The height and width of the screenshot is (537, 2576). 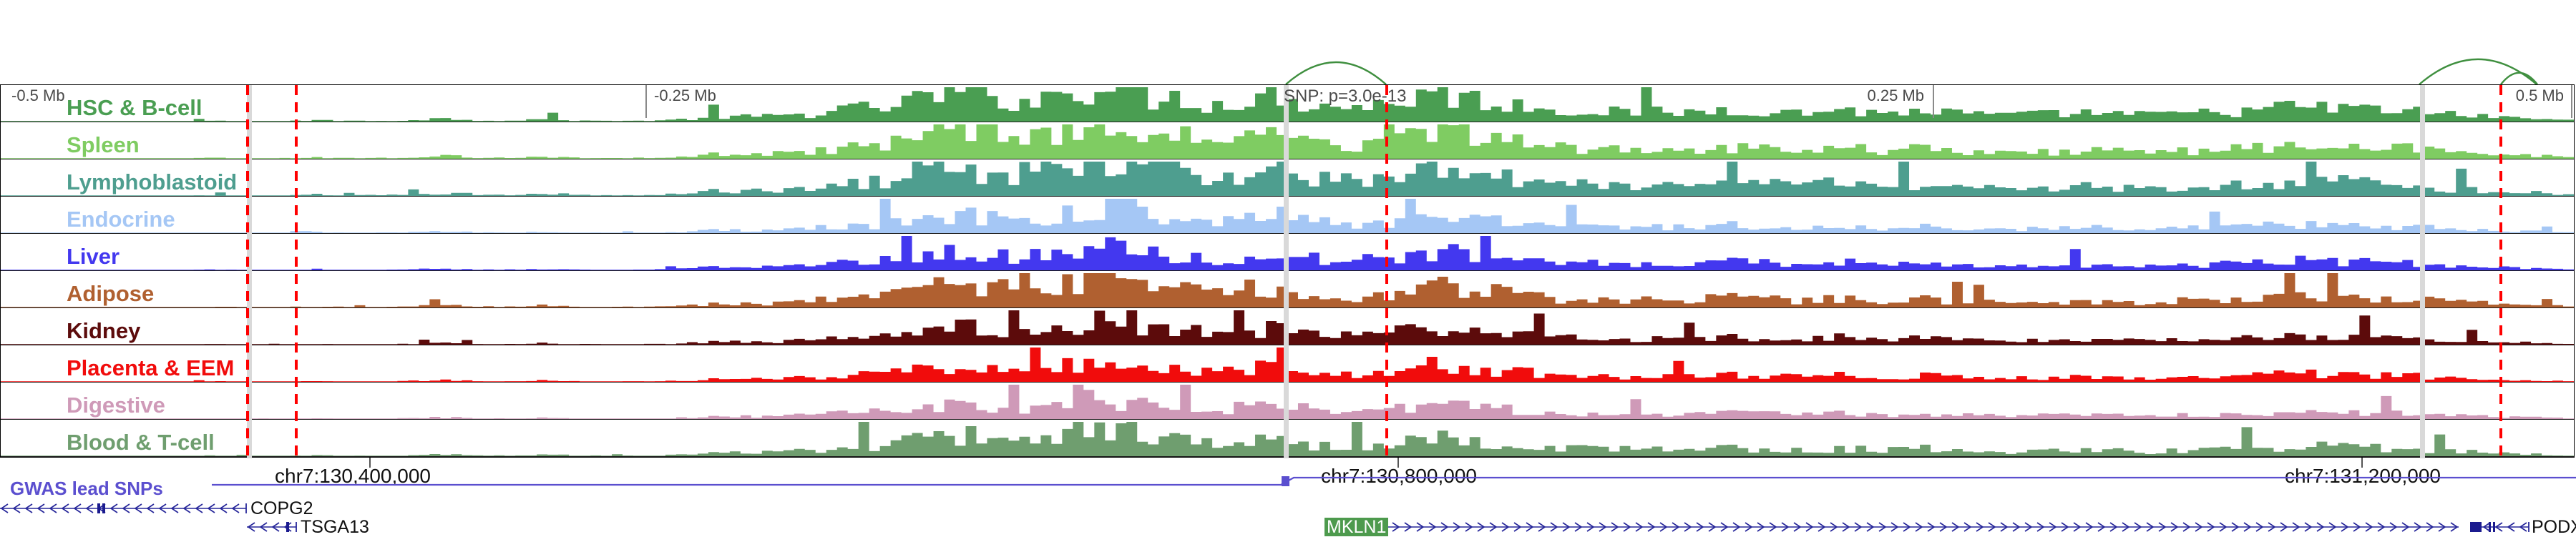 What do you see at coordinates (1285, 481) in the screenshot?
I see `gwas-lead-snp-marker` at bounding box center [1285, 481].